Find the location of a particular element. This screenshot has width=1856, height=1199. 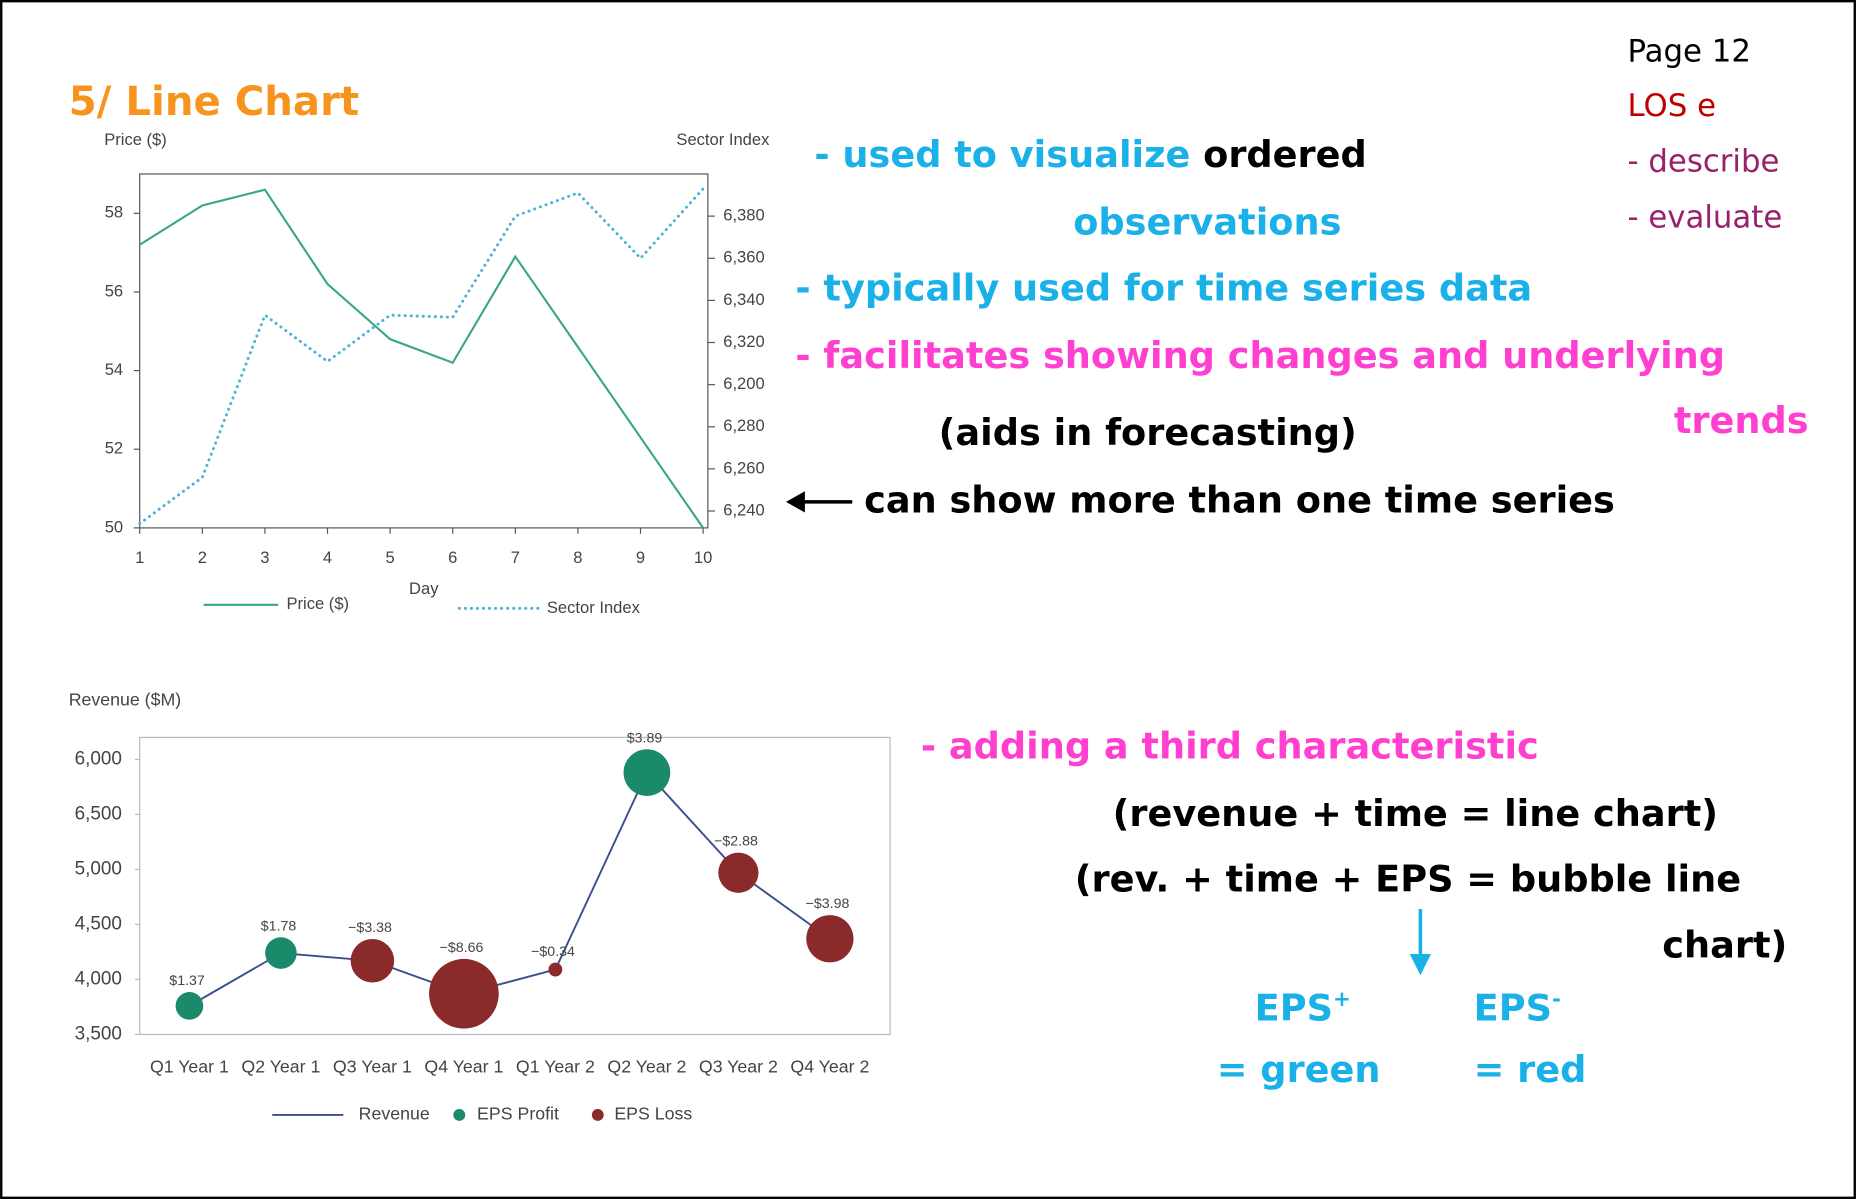

y-tick-label: 6,500 is located at coordinates (98, 813).